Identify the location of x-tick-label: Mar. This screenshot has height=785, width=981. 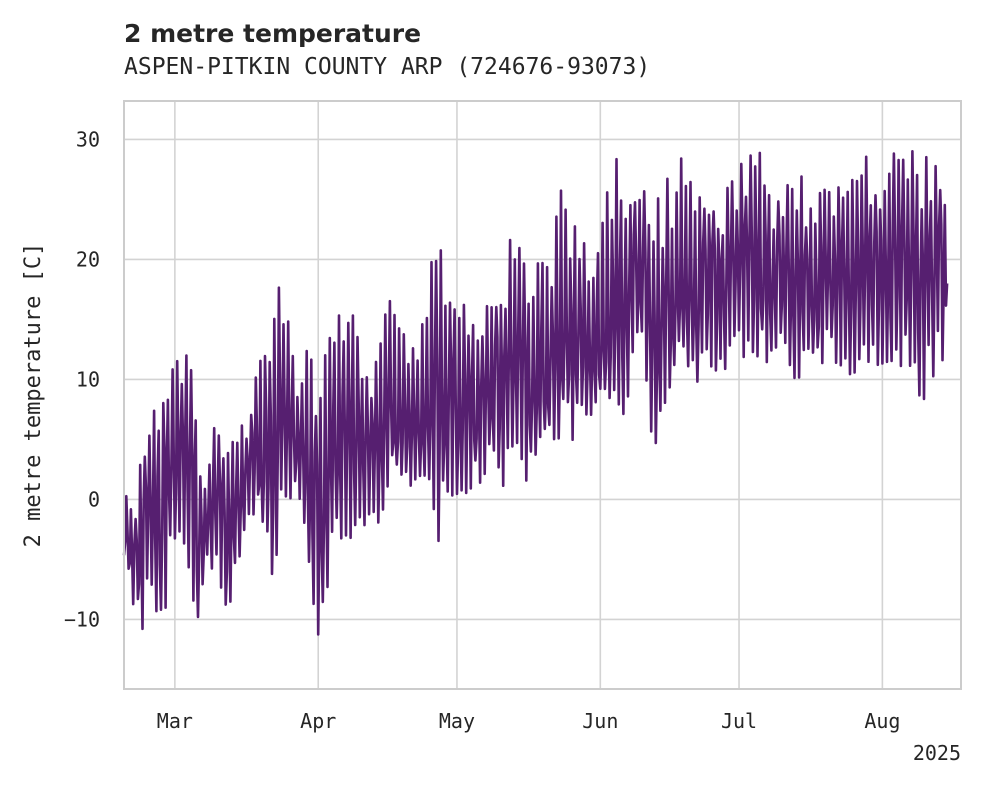
(175, 721).